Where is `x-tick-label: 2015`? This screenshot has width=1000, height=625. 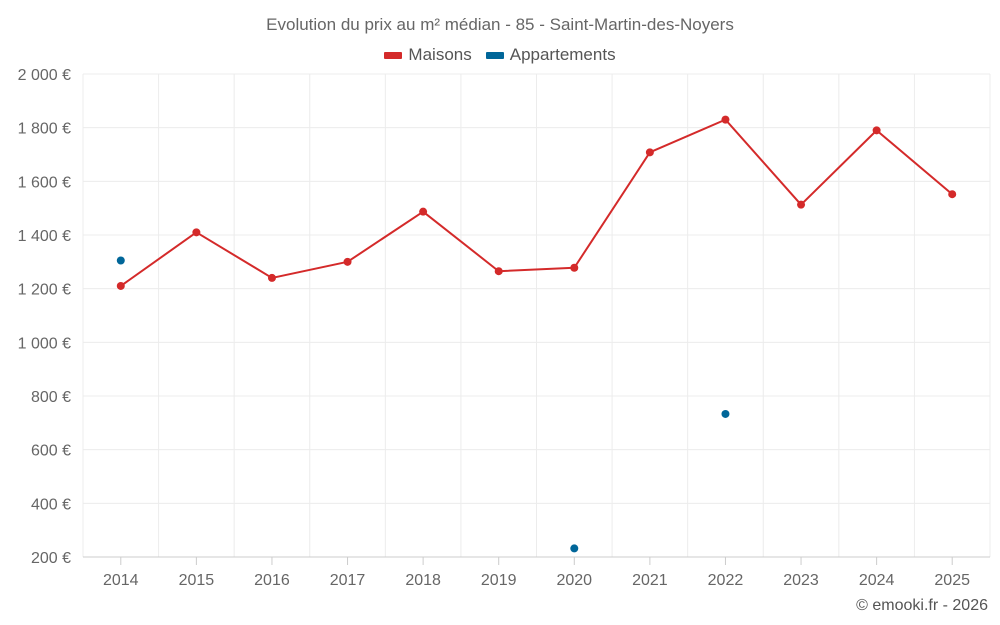
x-tick-label: 2015 is located at coordinates (197, 580).